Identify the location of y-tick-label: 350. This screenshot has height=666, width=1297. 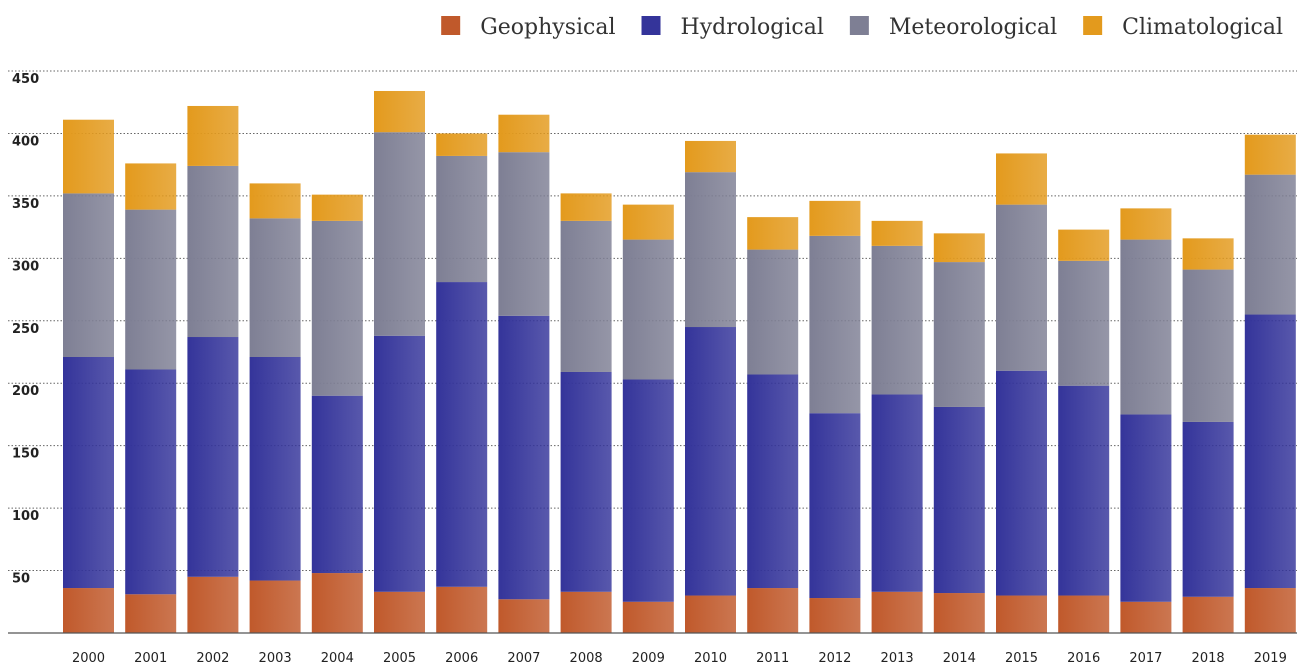
(25, 204).